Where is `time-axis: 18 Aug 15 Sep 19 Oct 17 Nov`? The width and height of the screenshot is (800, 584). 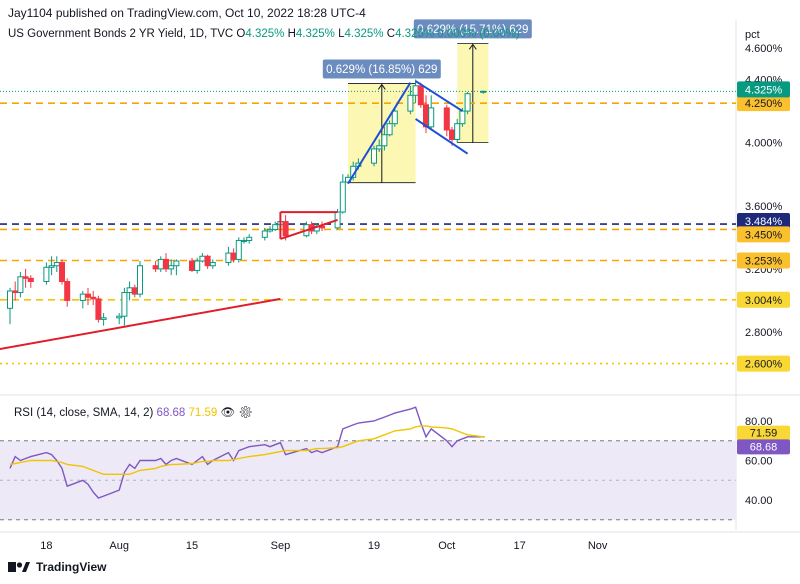 time-axis: 18 Aug 15 Sep 19 Oct 17 Nov is located at coordinates (324, 546).